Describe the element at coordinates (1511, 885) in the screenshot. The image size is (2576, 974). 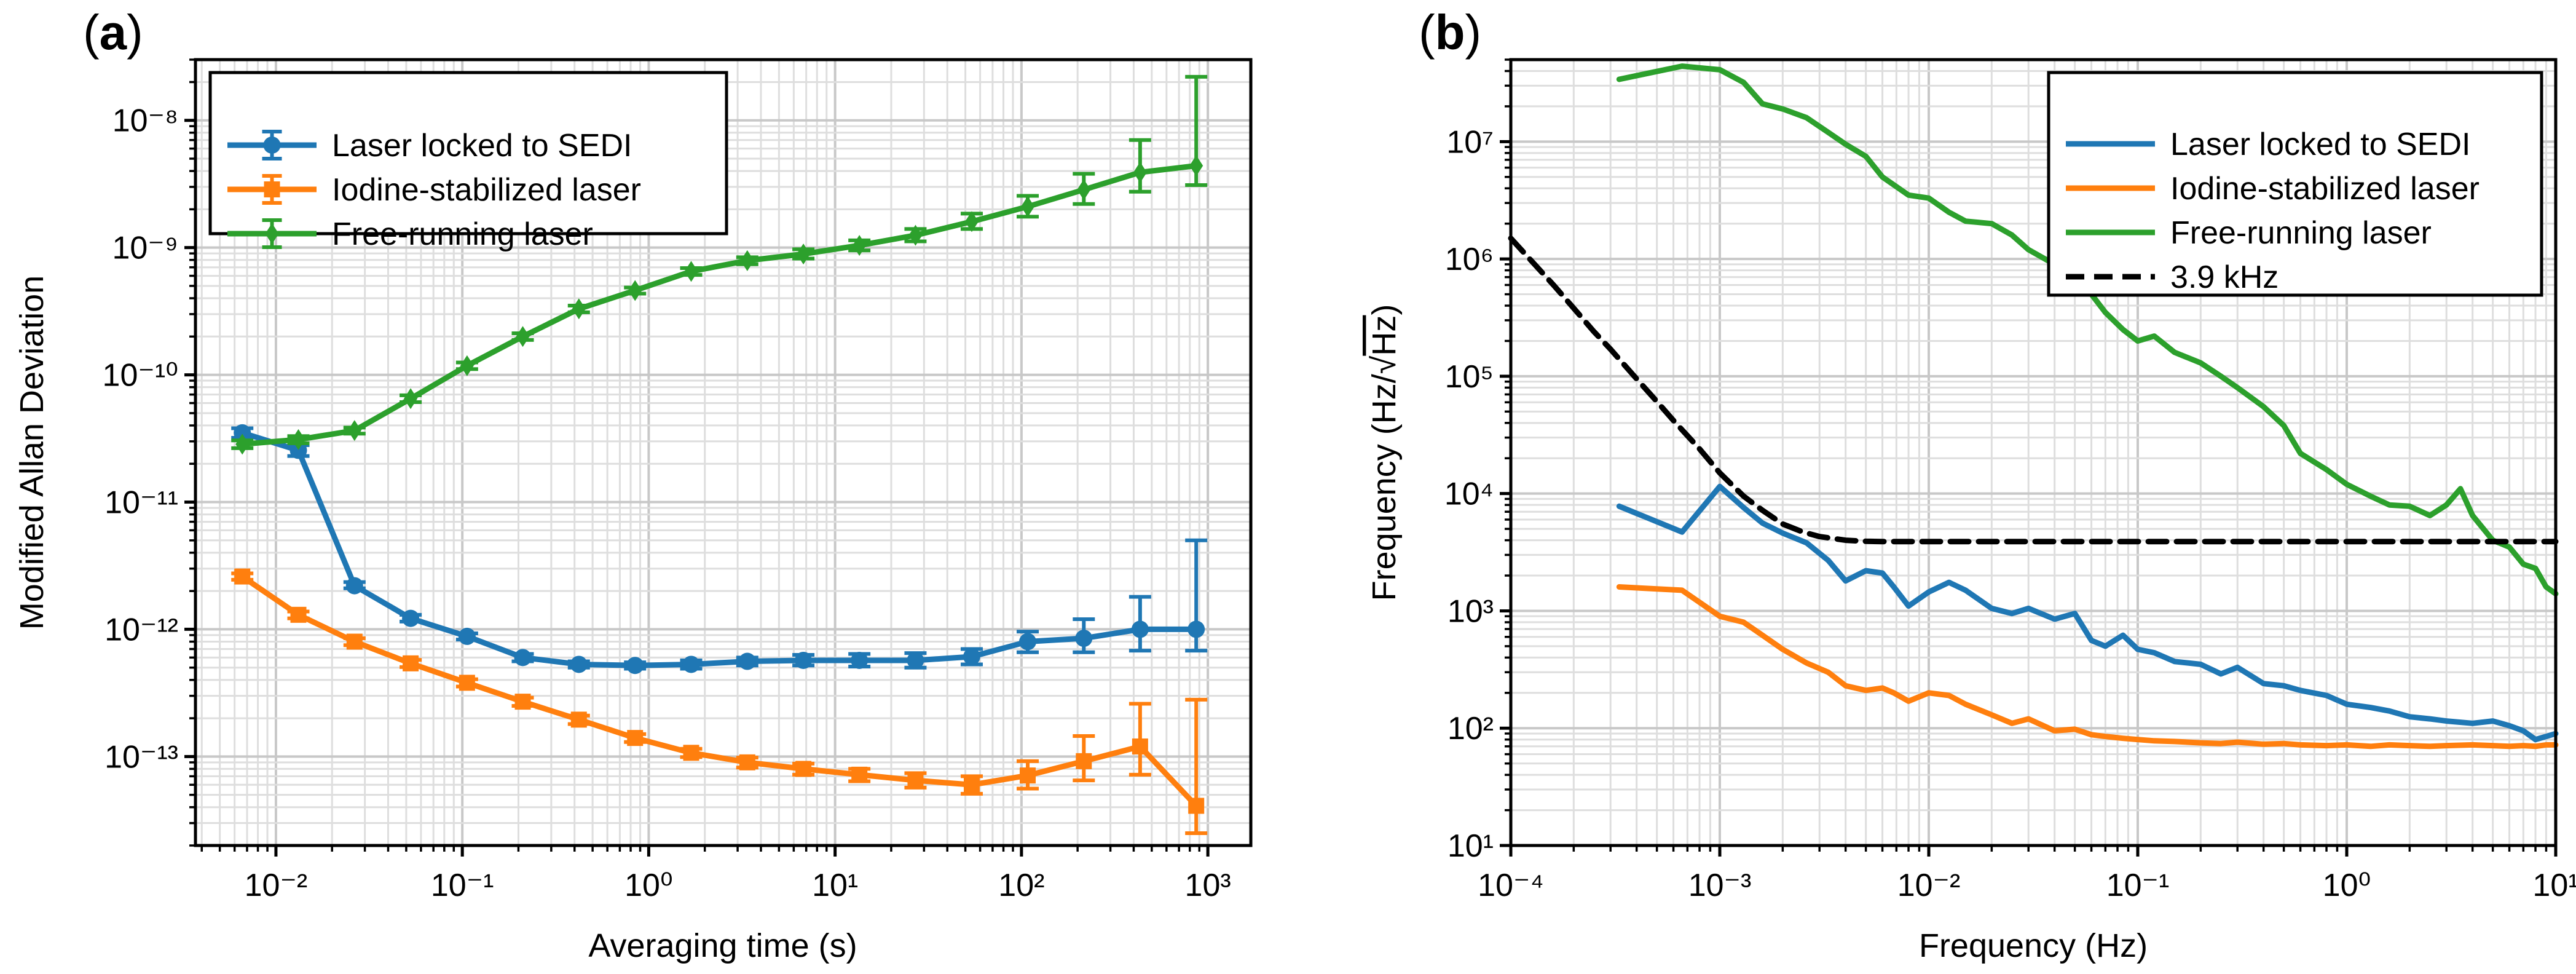
I see `b-xtick-label: 10⁻⁴` at that location.